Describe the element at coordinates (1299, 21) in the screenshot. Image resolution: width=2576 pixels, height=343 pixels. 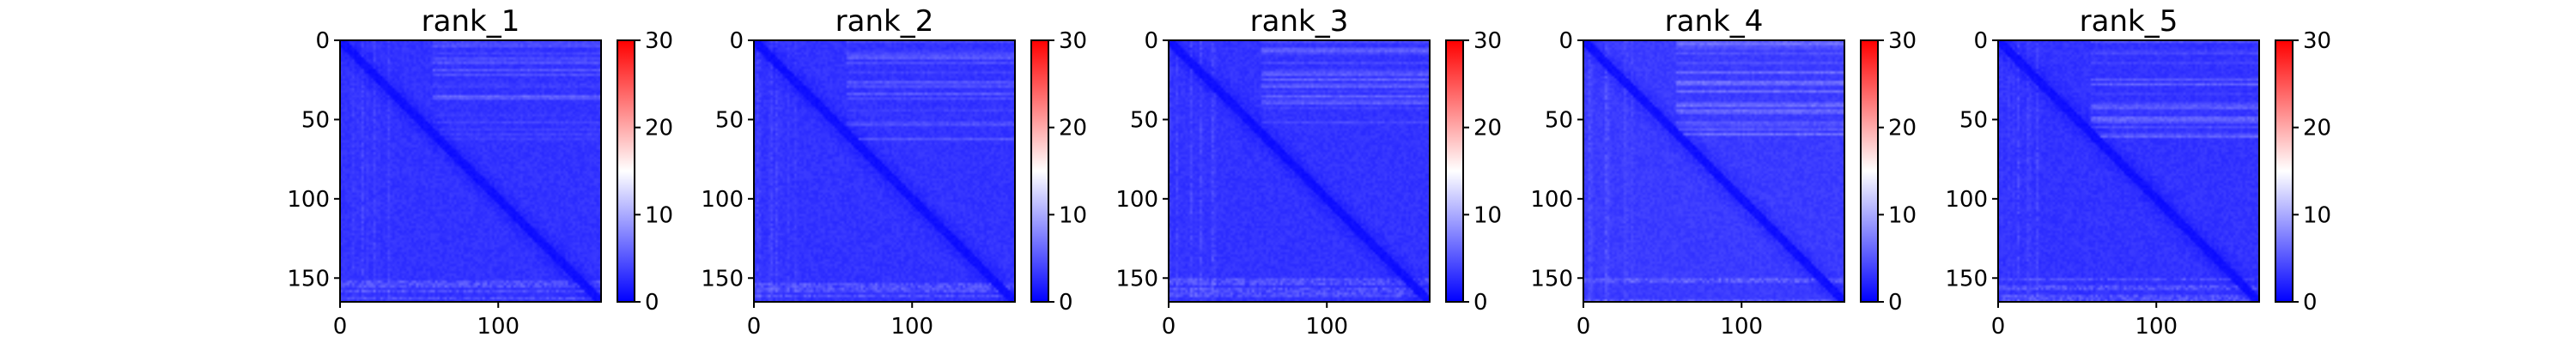
I see `panel-title: rank_3` at that location.